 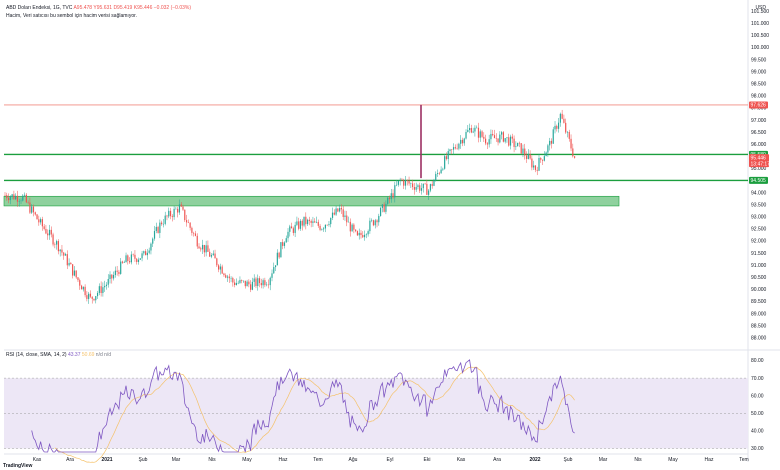 I want to click on rsi-value: 43.37, so click(x=74, y=355).